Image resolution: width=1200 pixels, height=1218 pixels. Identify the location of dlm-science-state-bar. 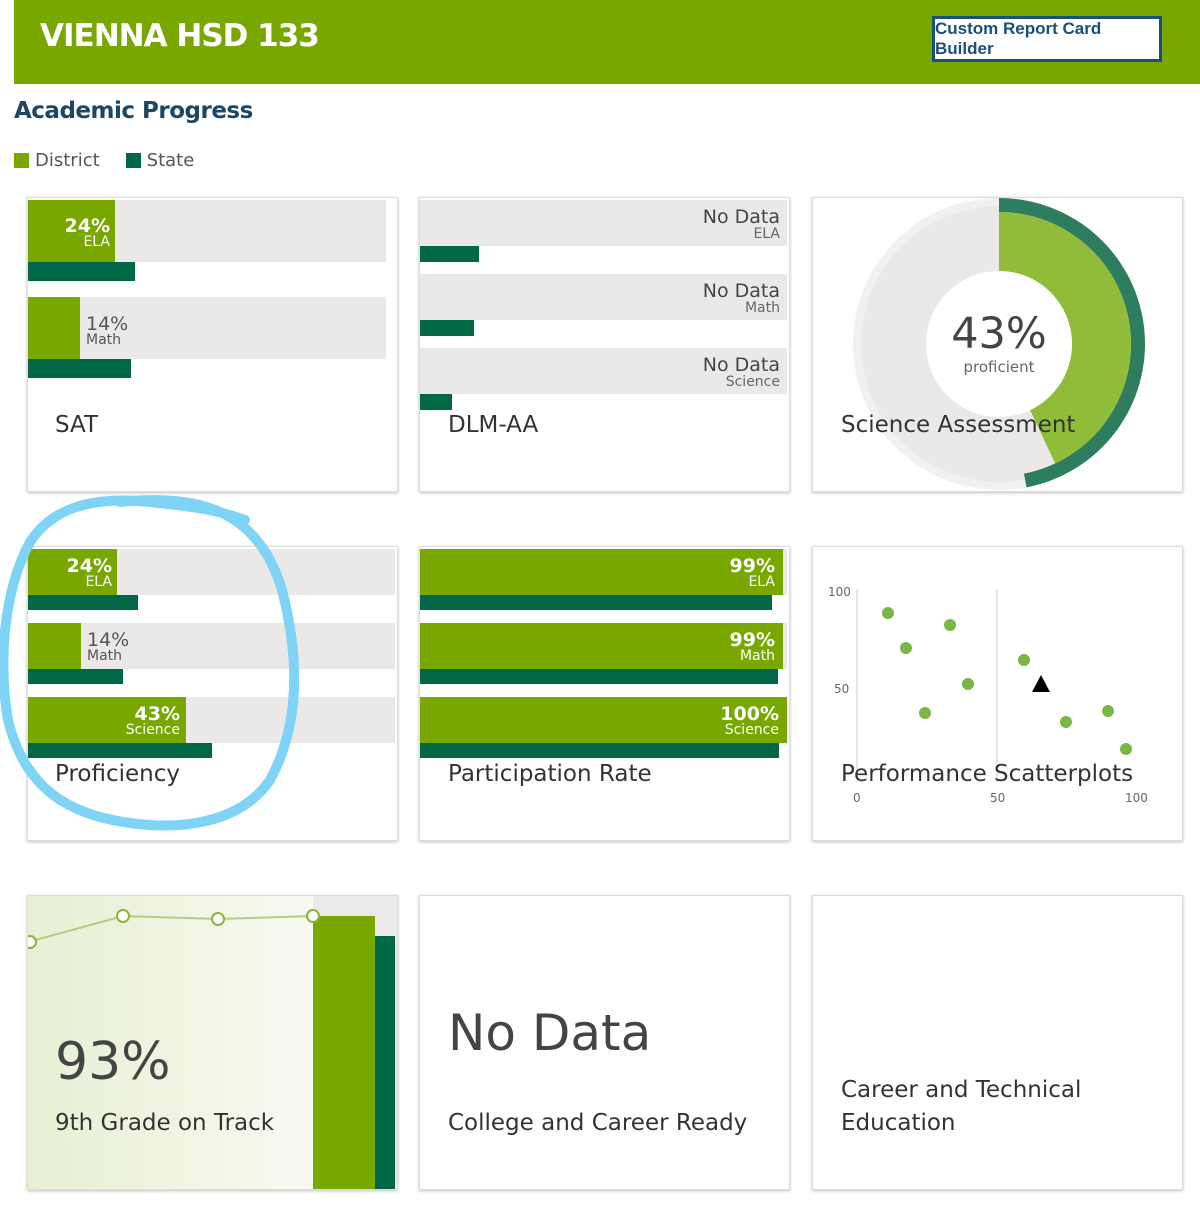
(436, 402).